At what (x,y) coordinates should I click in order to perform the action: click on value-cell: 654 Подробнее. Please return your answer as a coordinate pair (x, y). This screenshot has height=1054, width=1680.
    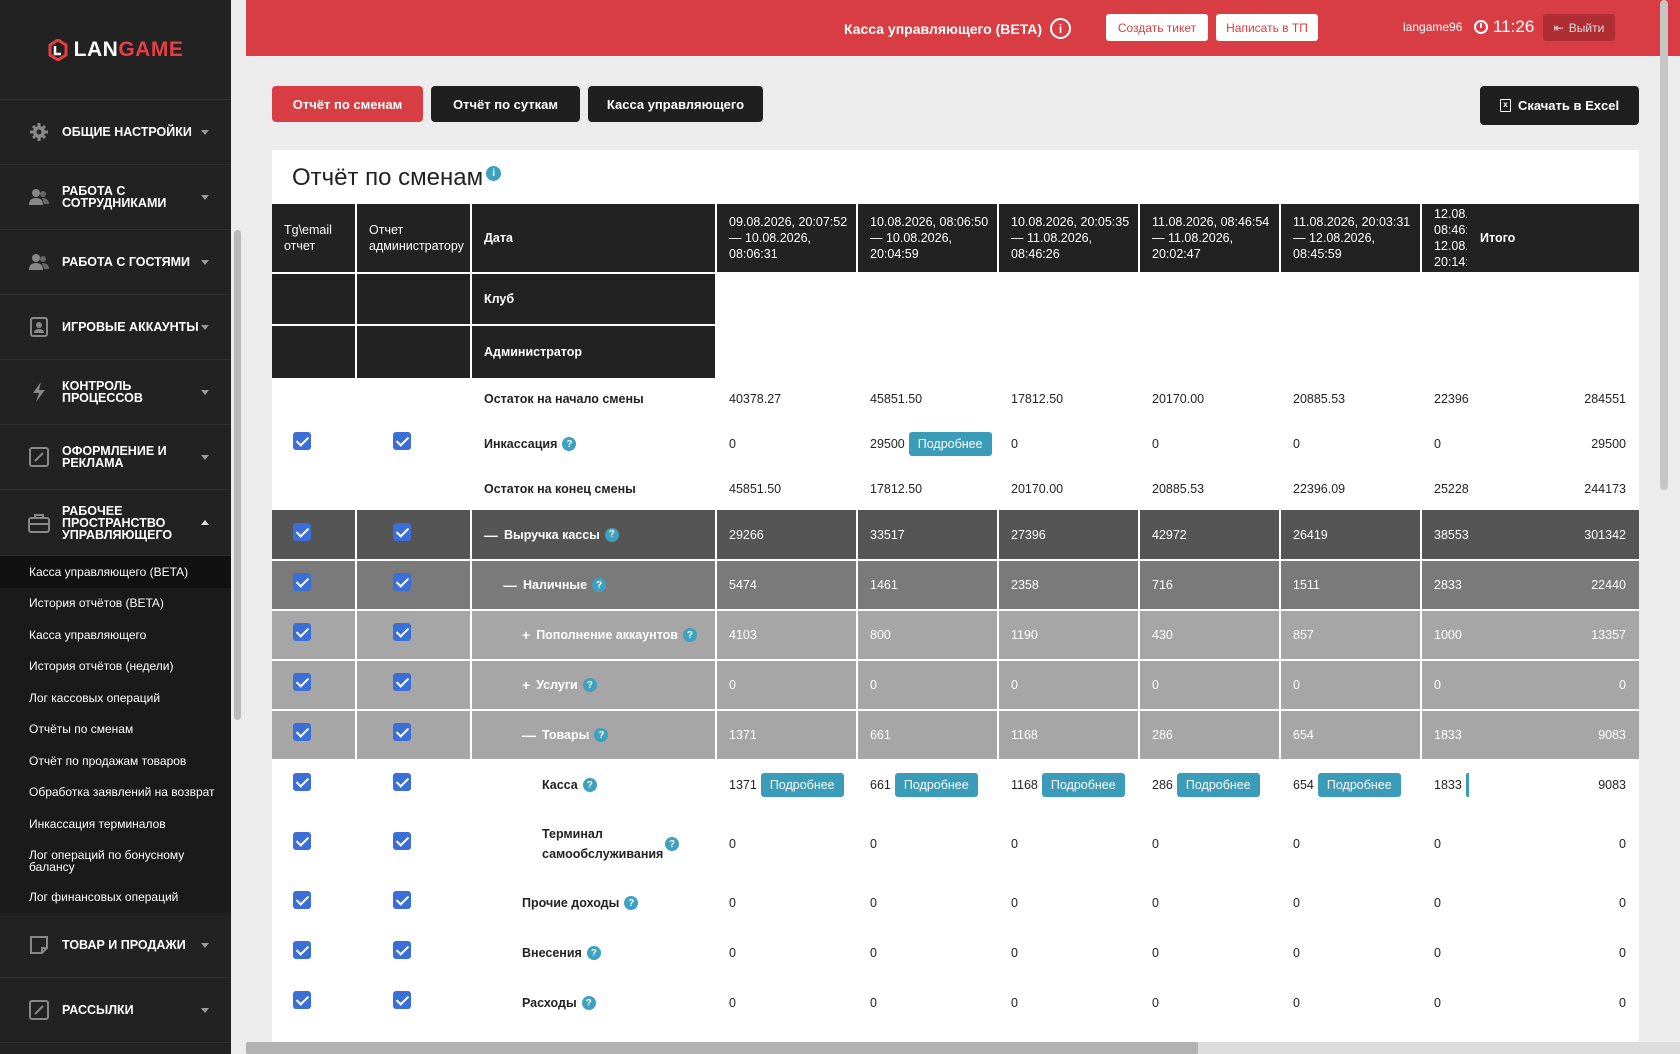
    Looking at the image, I should click on (1350, 785).